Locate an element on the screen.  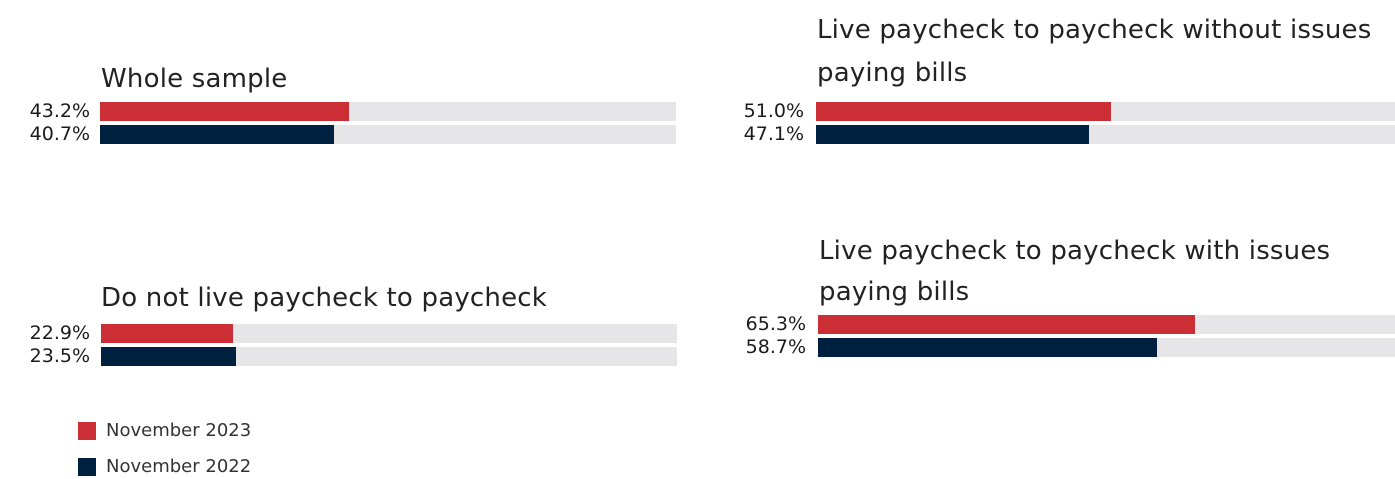
bar-value-label: 51.0% is located at coordinates (773, 111).